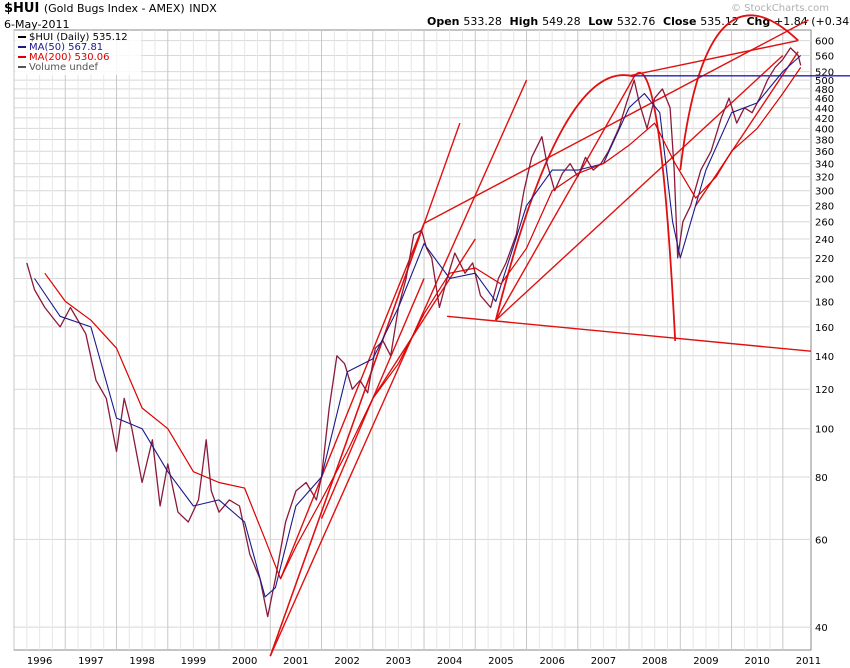 Image resolution: width=850 pixels, height=668 pixels. What do you see at coordinates (824, 240) in the screenshot?
I see `y-tick-label: 240` at bounding box center [824, 240].